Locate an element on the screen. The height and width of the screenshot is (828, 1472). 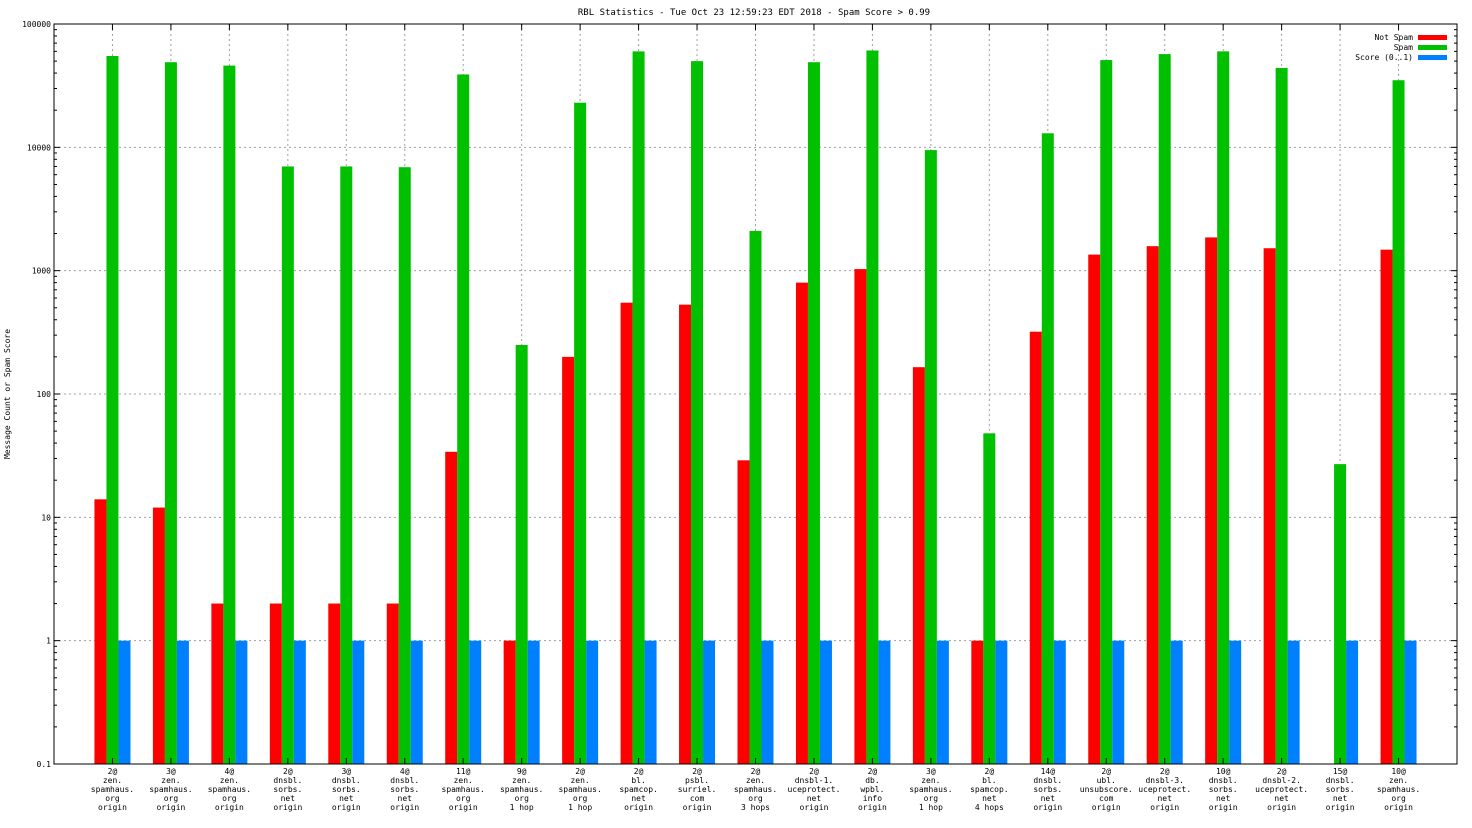
y-axis-label: Message Count or Spam Score is located at coordinates (7, 394).